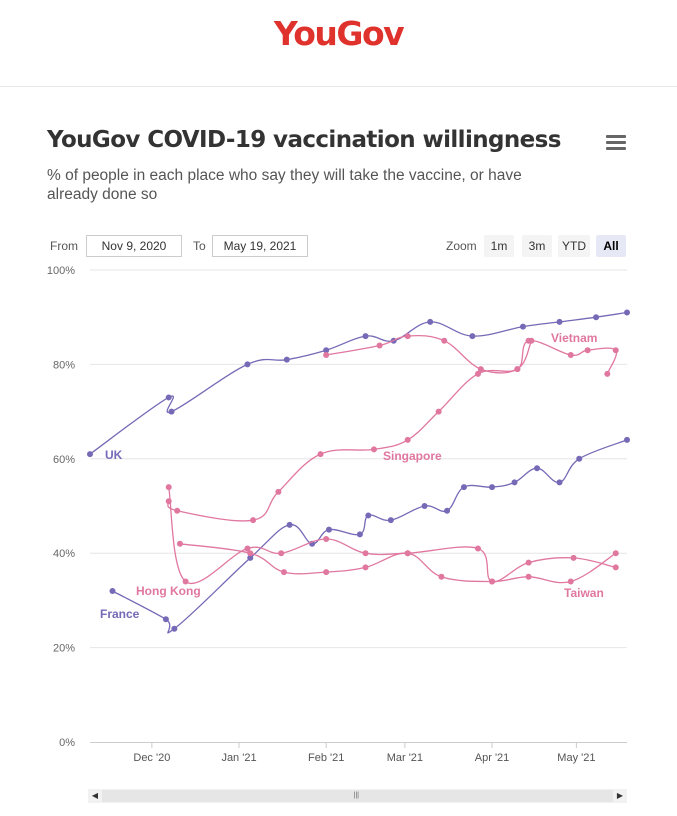 The width and height of the screenshot is (677, 816). What do you see at coordinates (168, 591) in the screenshot?
I see `hong-kong-series-label: Hong Kong` at bounding box center [168, 591].